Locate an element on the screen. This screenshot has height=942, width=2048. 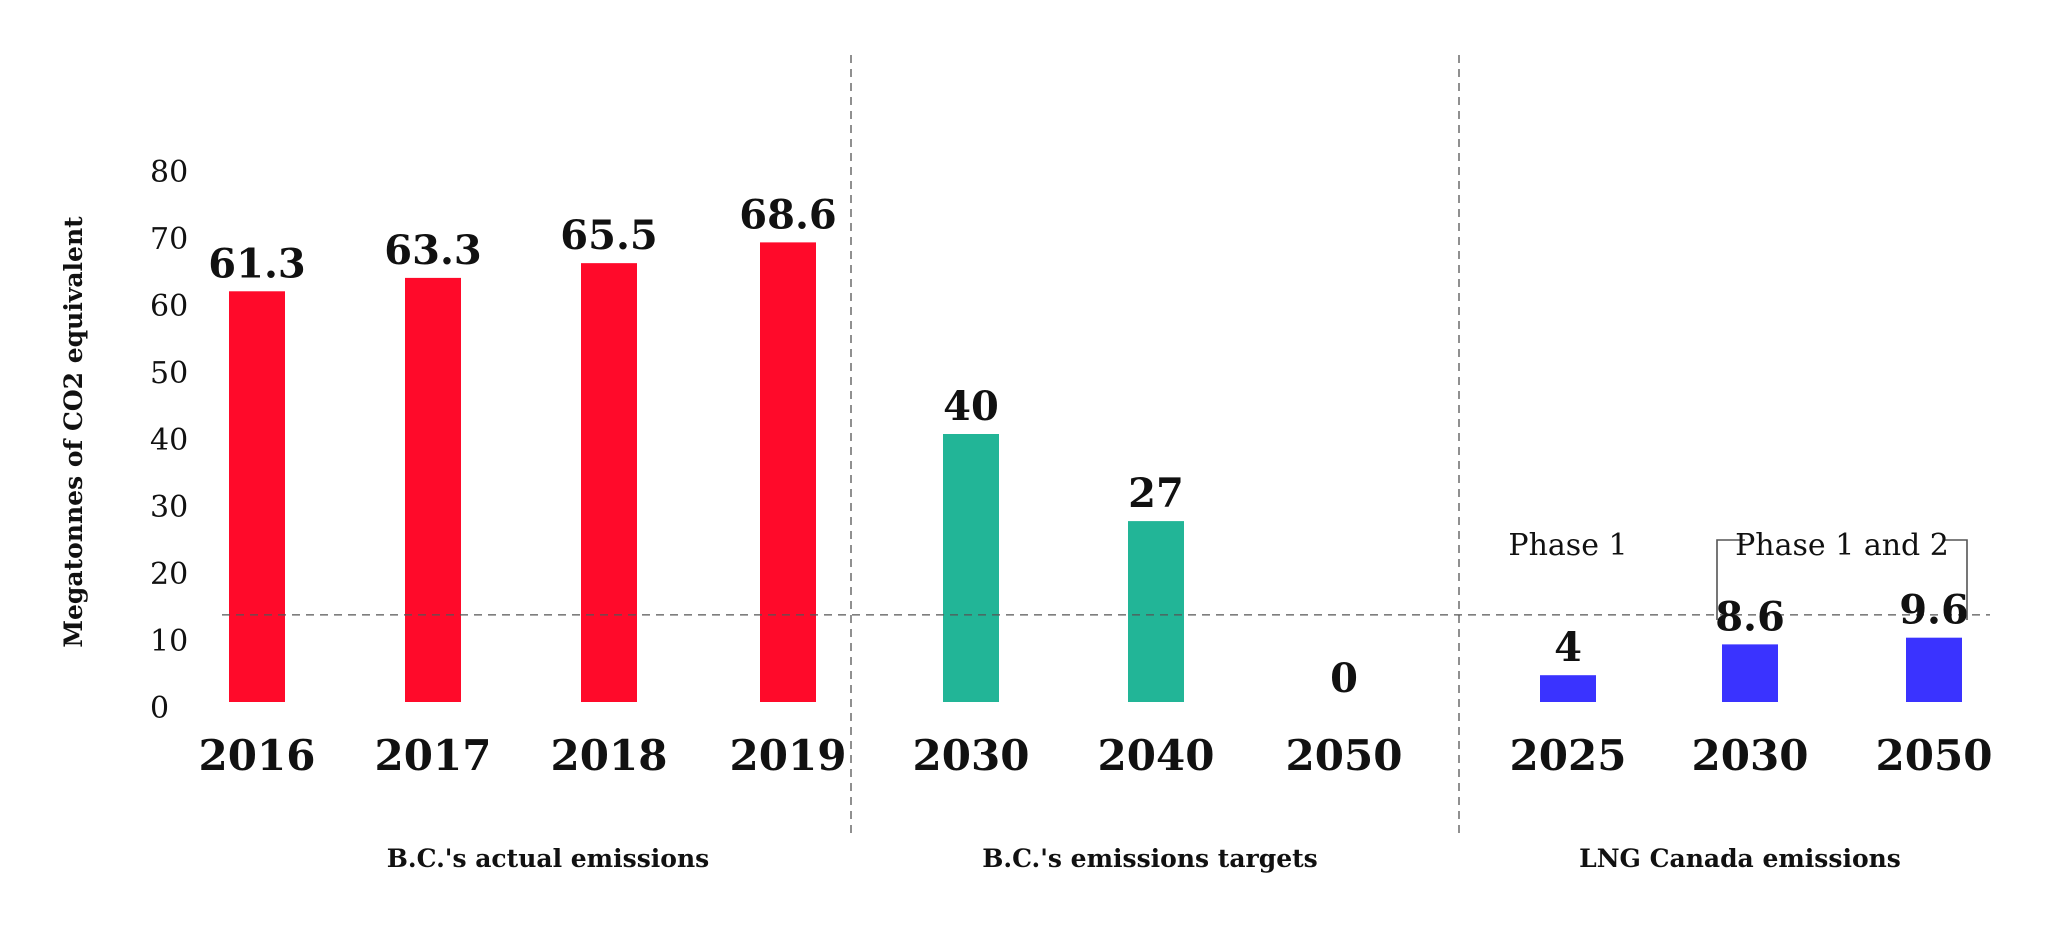
value-label: 27 is located at coordinates (1156, 493).